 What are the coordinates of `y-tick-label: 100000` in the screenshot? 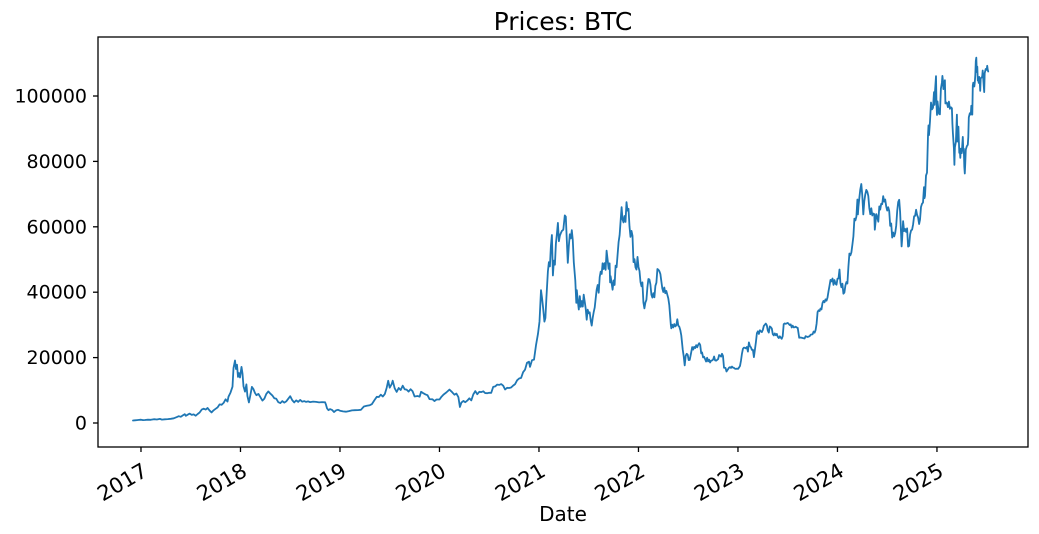 It's located at (50, 97).